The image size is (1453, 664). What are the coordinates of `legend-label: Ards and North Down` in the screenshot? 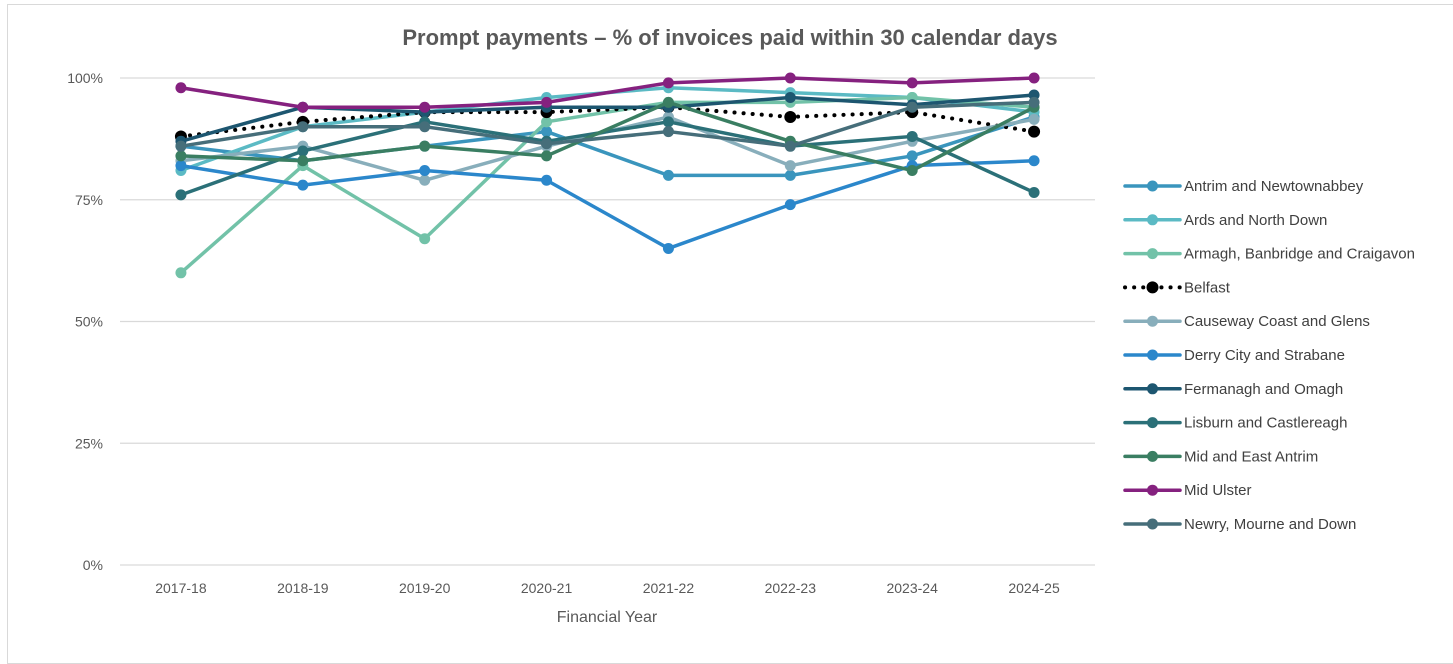 It's located at (1255, 220).